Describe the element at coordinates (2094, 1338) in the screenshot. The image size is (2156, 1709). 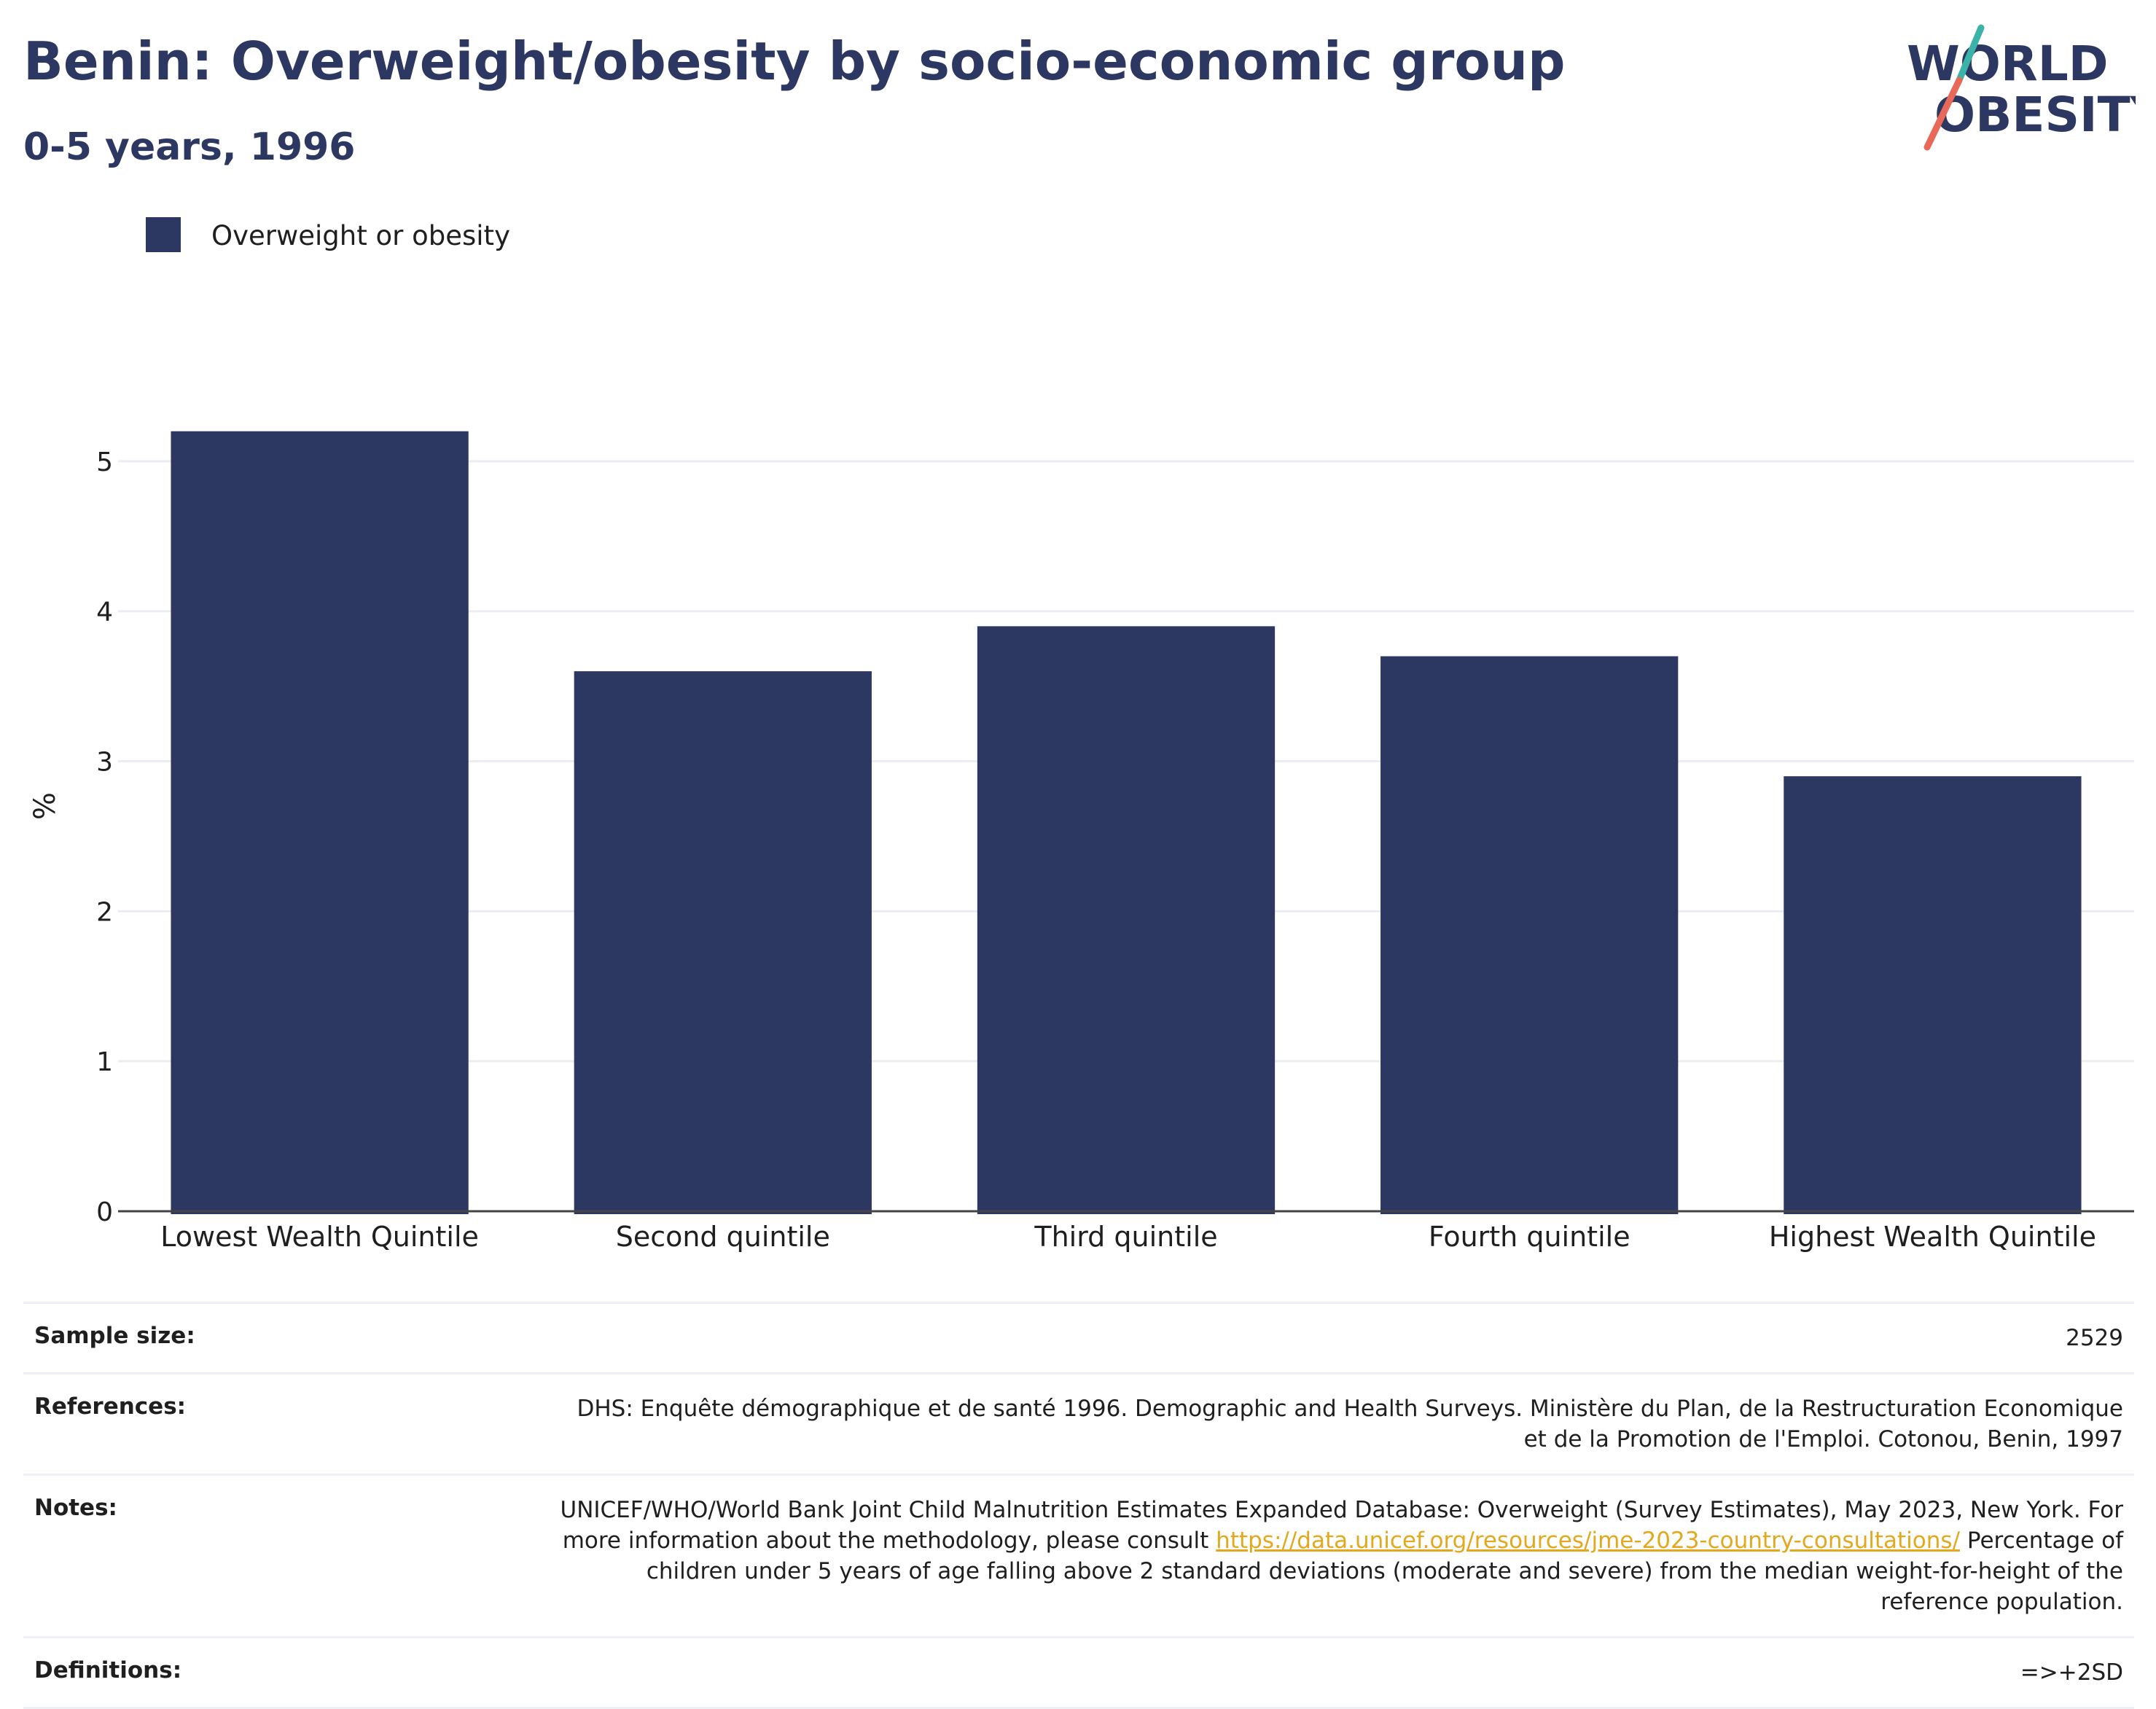
I see `sample-size-value: 2529` at that location.